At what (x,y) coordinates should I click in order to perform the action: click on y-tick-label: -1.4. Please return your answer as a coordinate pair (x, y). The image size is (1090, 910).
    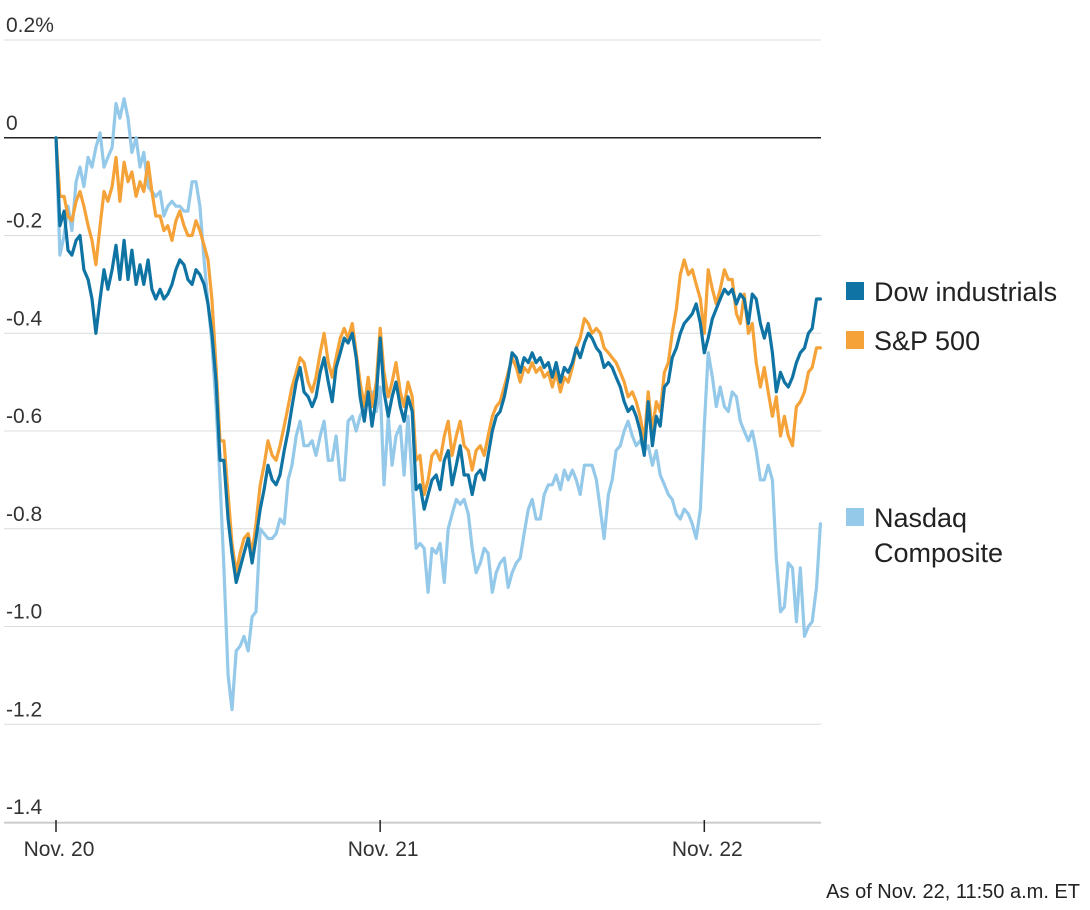
    Looking at the image, I should click on (24, 807).